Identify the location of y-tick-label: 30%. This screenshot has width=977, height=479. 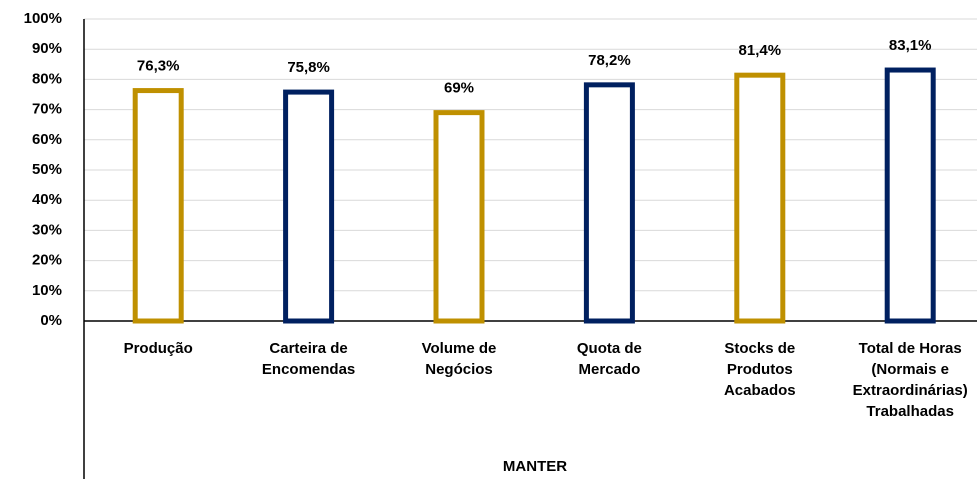
(47, 229).